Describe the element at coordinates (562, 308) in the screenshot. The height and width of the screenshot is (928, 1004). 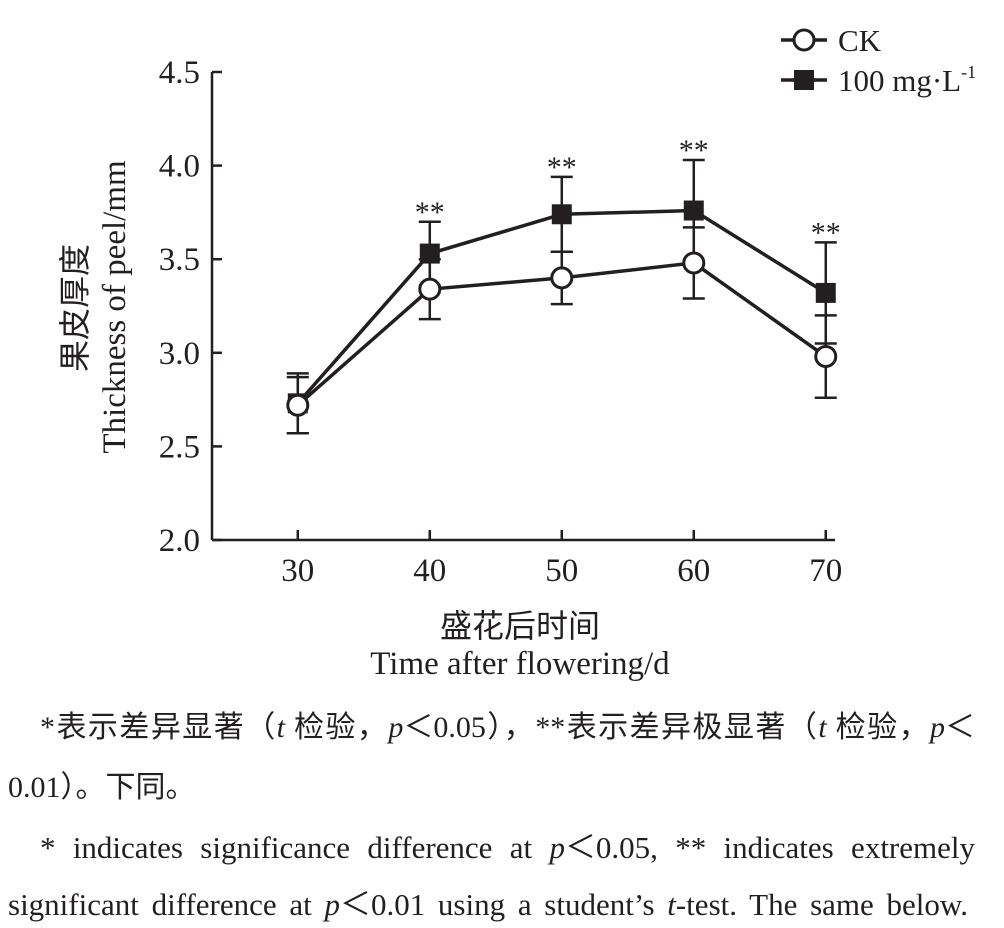
I see `data-points` at that location.